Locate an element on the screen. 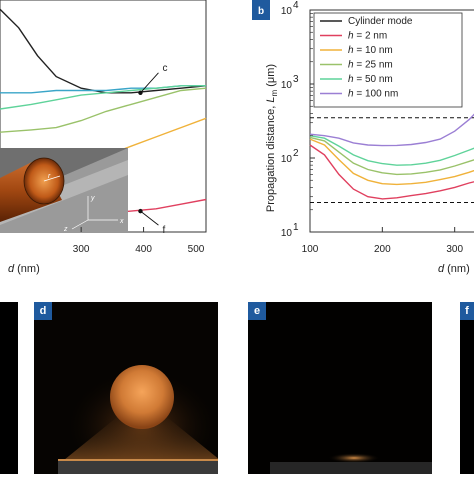 This screenshot has width=474, height=479. panel-e-glow is located at coordinates (354, 458).